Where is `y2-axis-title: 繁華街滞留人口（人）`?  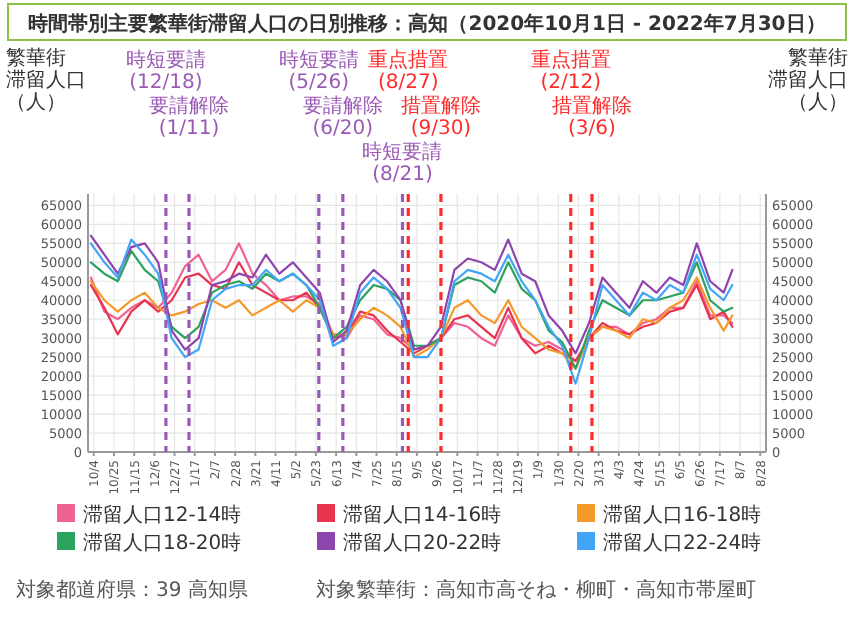 y2-axis-title: 繁華街滞留人口（人） is located at coordinates (808, 80).